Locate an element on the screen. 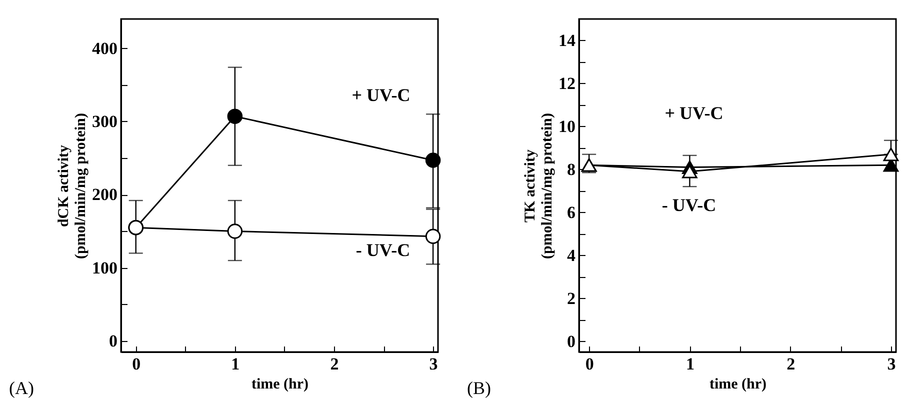 The height and width of the screenshot is (411, 906). y-tick-label: 10 is located at coordinates (567, 126).